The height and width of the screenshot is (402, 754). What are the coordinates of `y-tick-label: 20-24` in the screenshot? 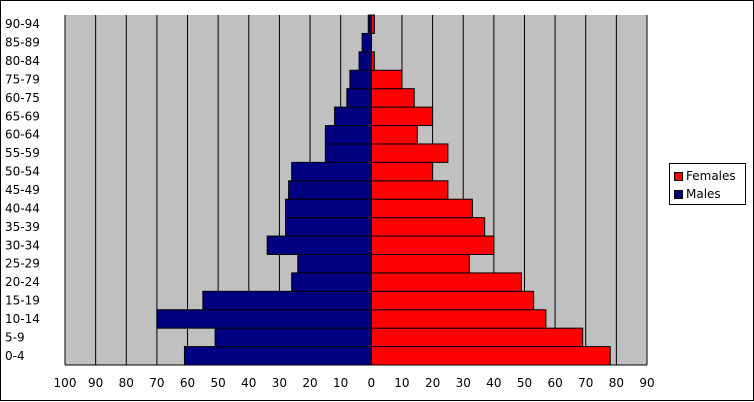 It's located at (22, 282).